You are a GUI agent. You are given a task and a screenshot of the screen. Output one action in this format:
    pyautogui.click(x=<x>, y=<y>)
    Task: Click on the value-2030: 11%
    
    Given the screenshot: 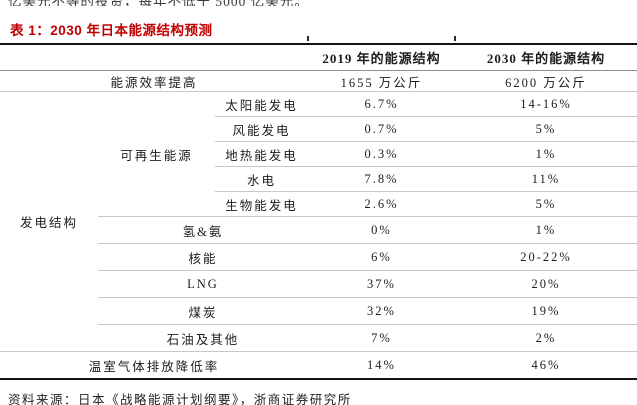 What is the action you would take?
    pyautogui.click(x=546, y=179)
    